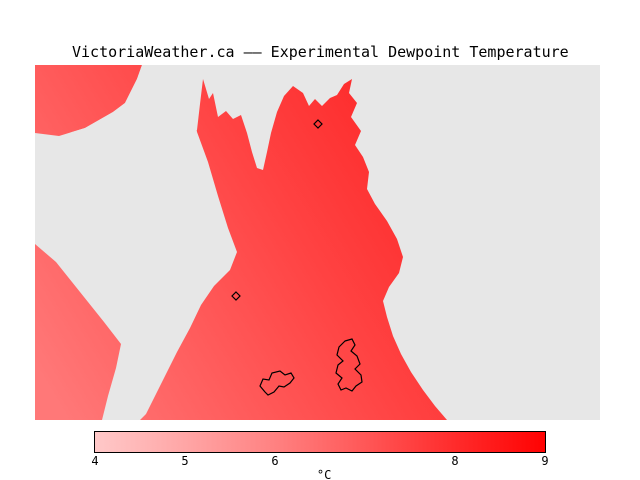  I want to click on colorbar-tick-label: 5, so click(185, 461).